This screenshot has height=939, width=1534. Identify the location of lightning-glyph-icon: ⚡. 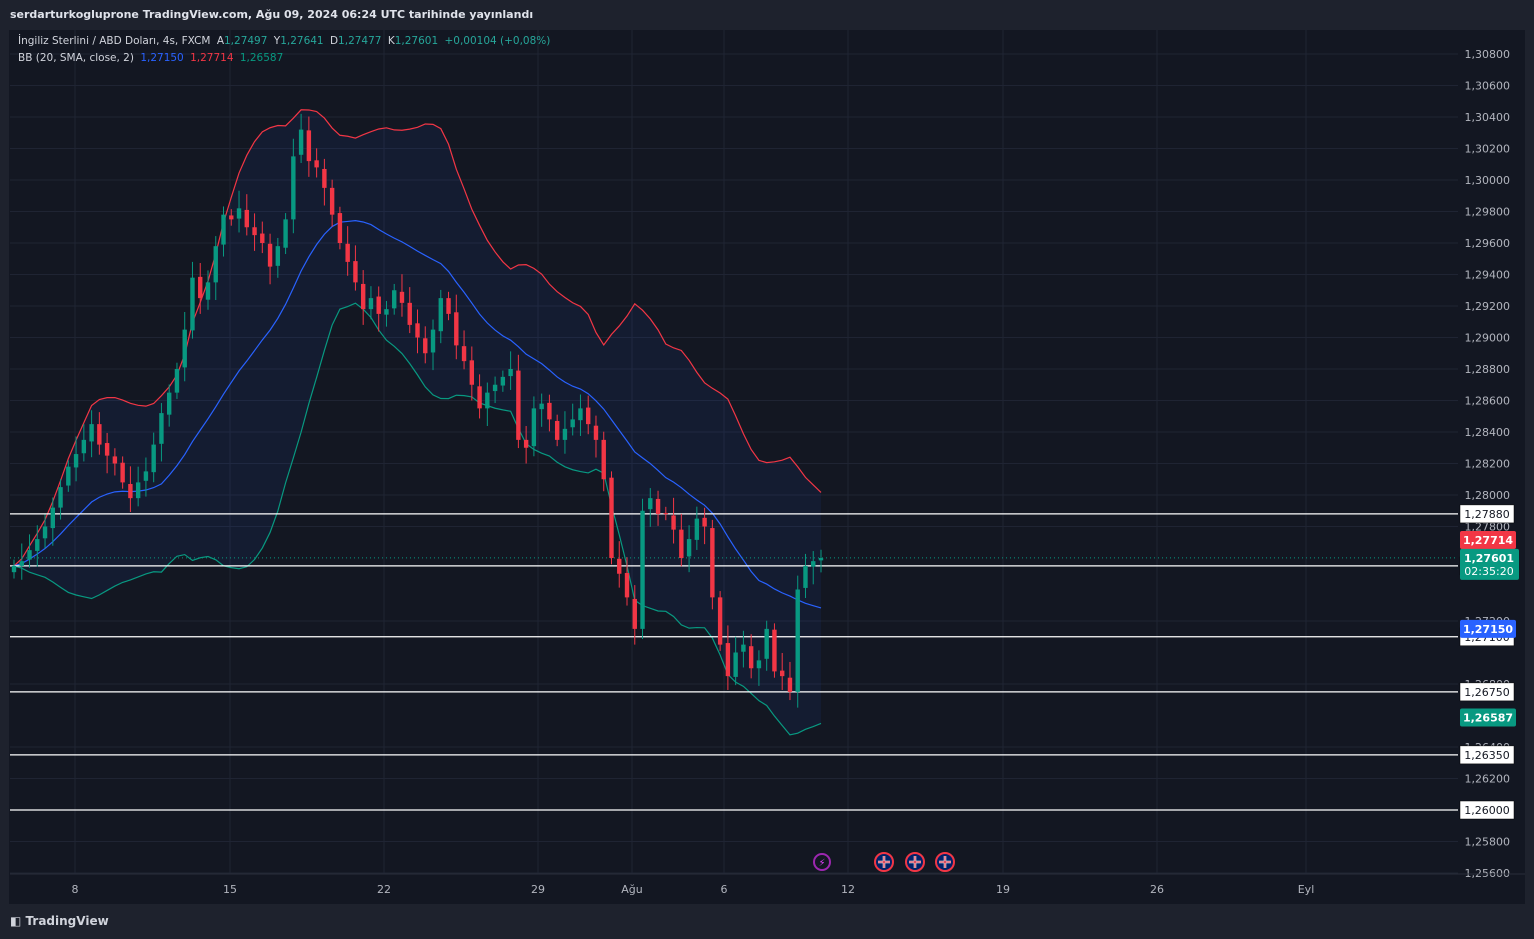
(821, 863).